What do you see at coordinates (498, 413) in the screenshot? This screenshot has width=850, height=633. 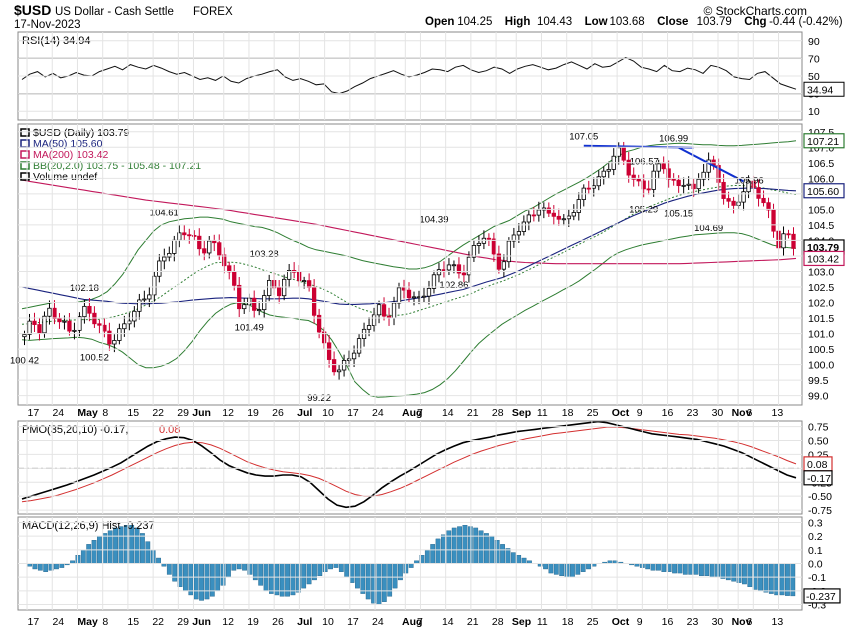 I see `x-tick-label: 28` at bounding box center [498, 413].